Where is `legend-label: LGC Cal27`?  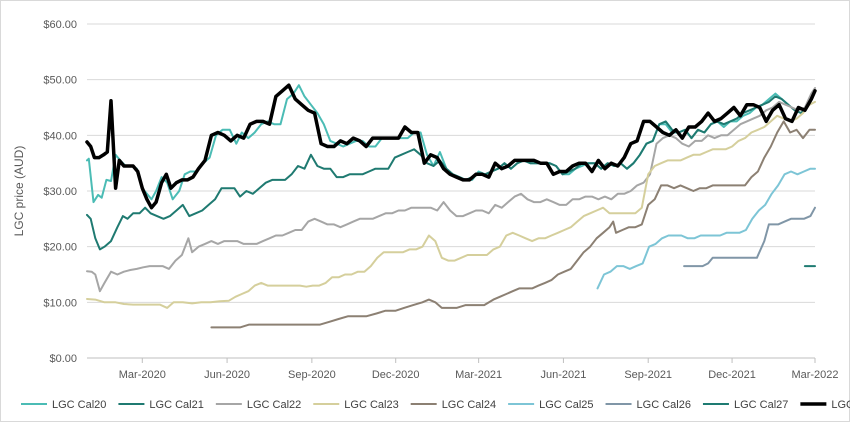
legend-label: LGC Cal27 is located at coordinates (761, 405).